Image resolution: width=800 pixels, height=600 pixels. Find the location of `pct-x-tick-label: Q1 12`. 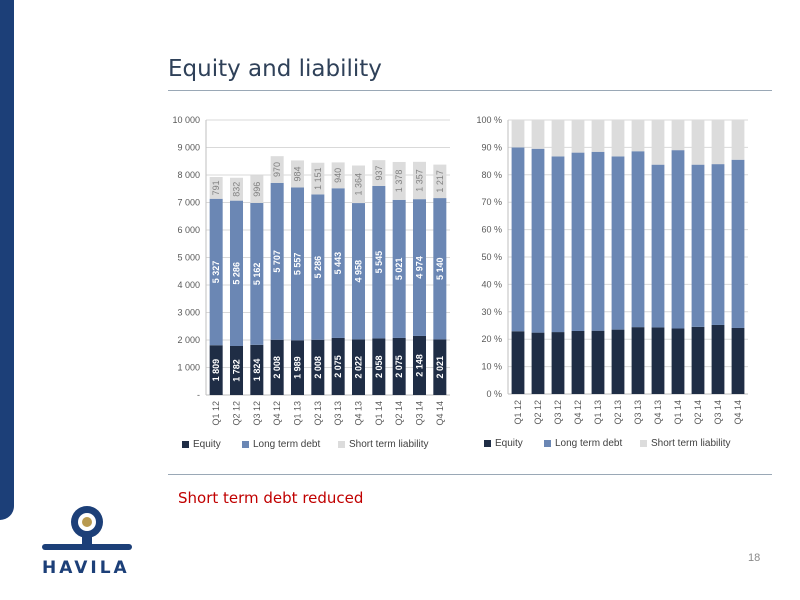

pct-x-tick-label: Q1 12 is located at coordinates (518, 412).